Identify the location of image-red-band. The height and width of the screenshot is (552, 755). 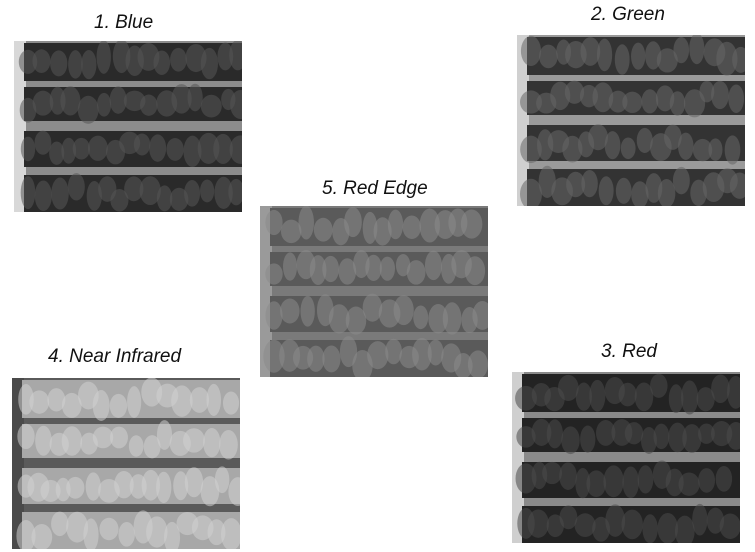
(626, 457).